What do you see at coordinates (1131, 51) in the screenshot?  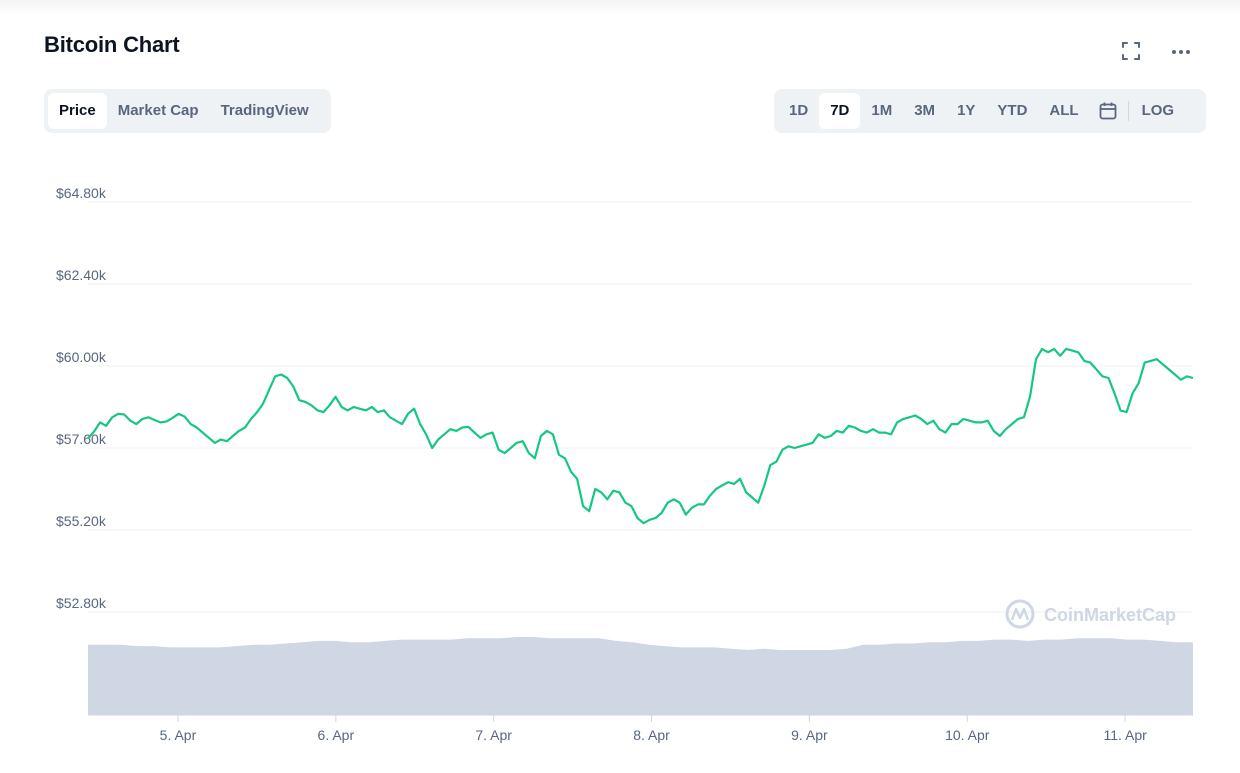 I see `fullscreen-icon` at bounding box center [1131, 51].